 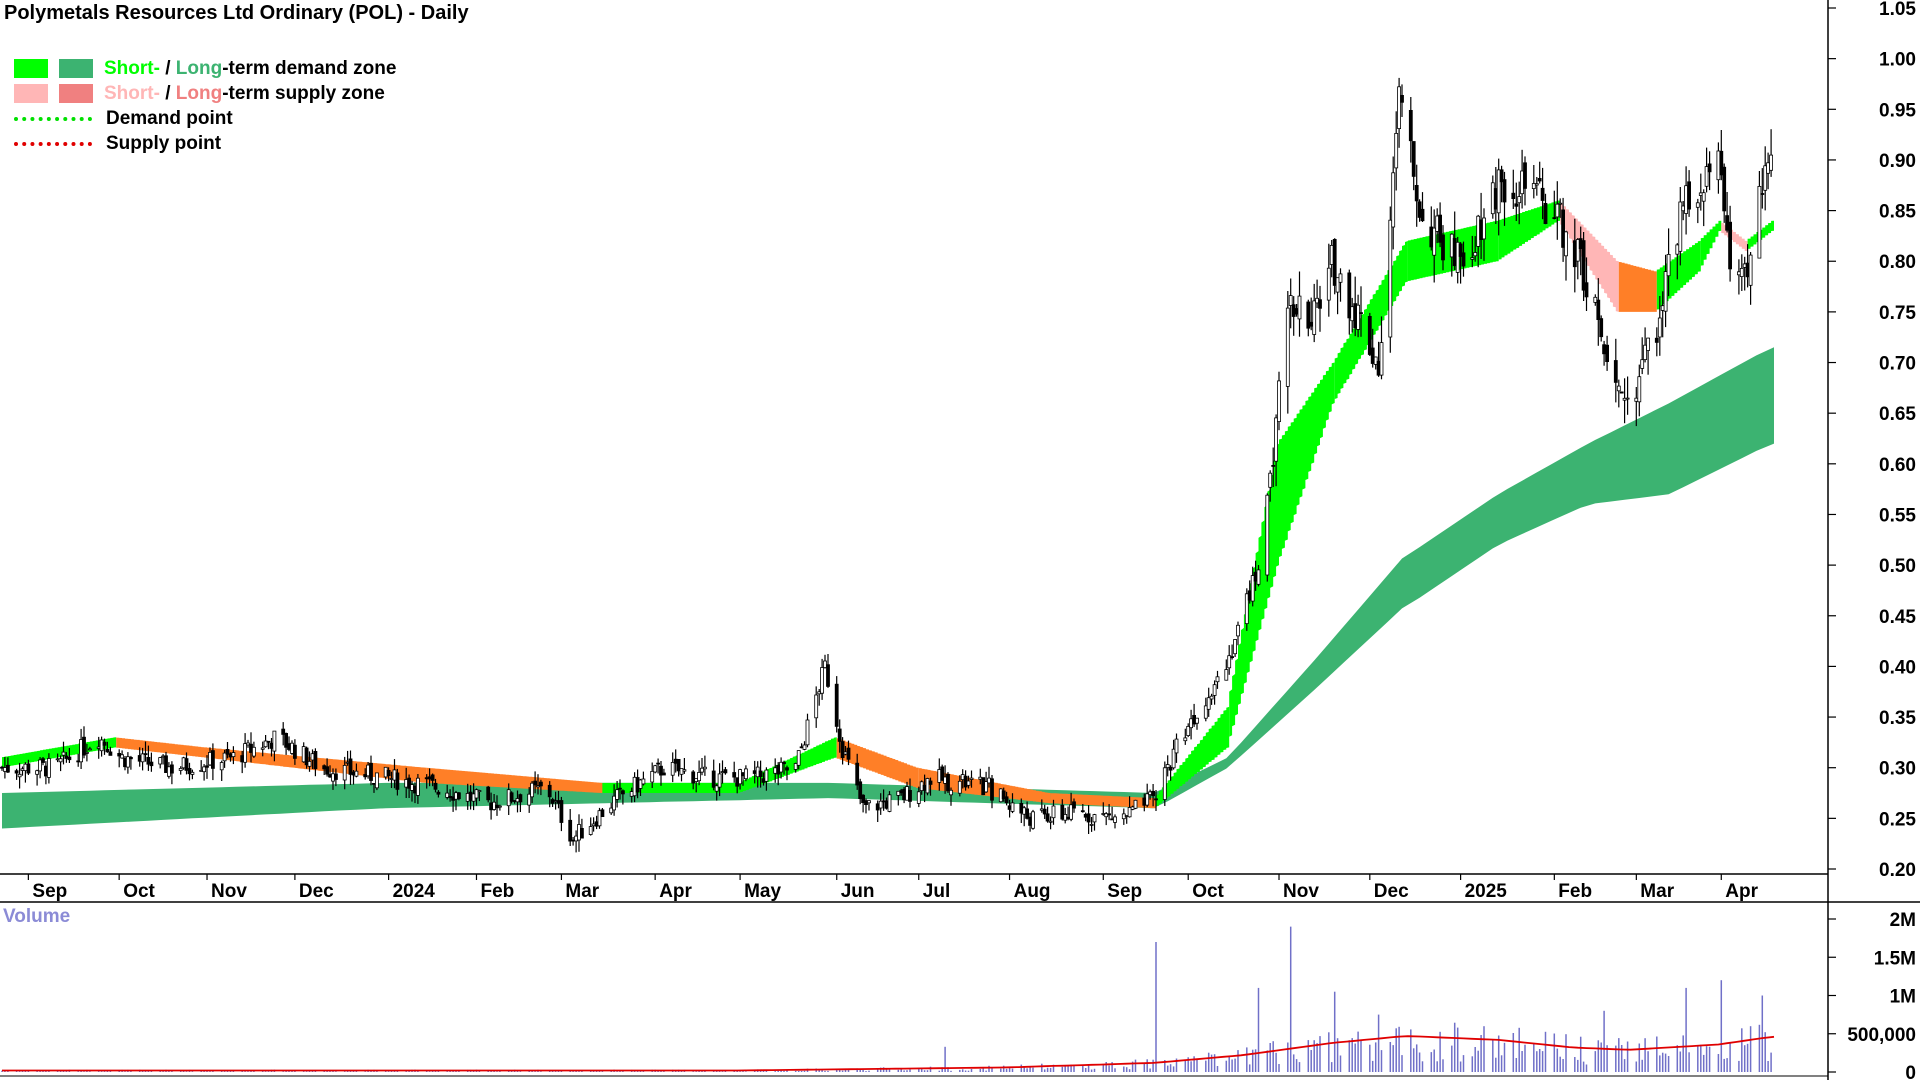 What do you see at coordinates (205, 68) in the screenshot?
I see `legend-demand-zone: Short- / Long -term demand zone` at bounding box center [205, 68].